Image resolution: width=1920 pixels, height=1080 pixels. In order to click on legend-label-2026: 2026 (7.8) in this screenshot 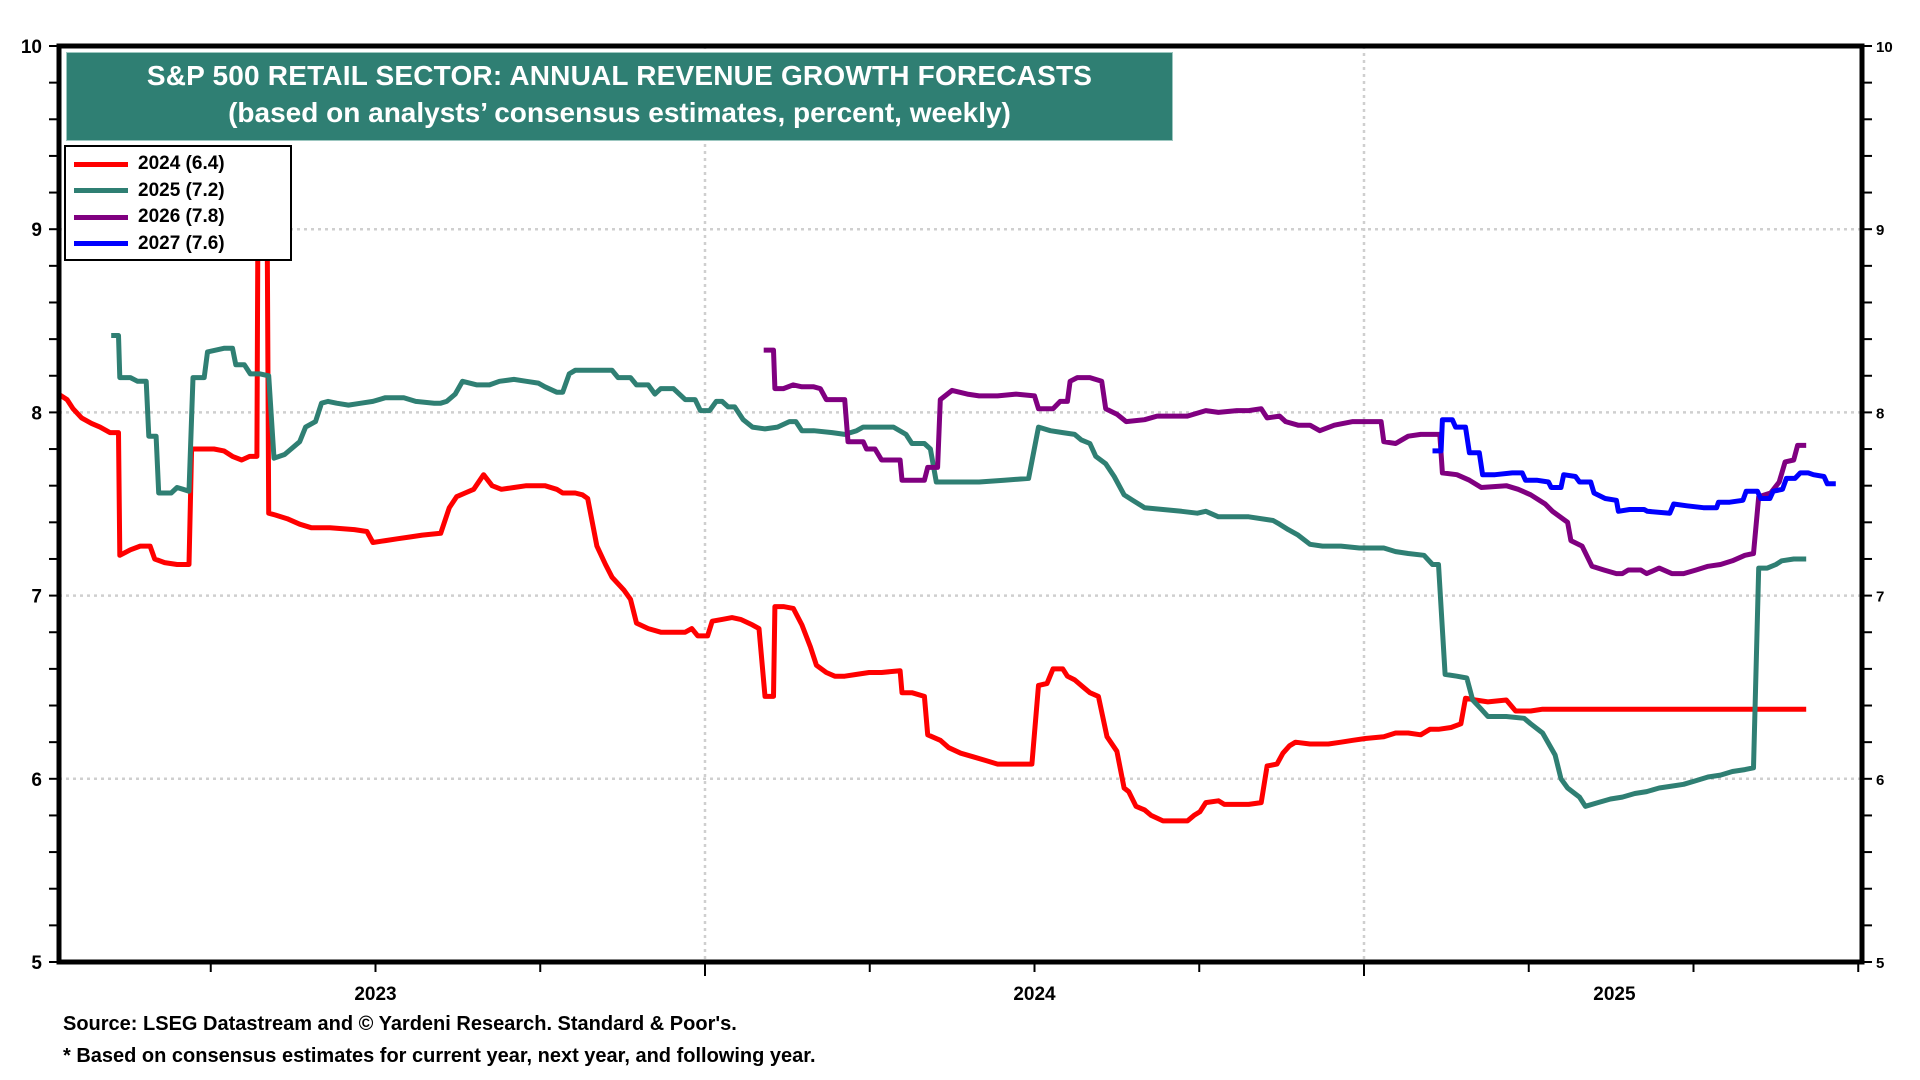, I will do `click(181, 217)`.